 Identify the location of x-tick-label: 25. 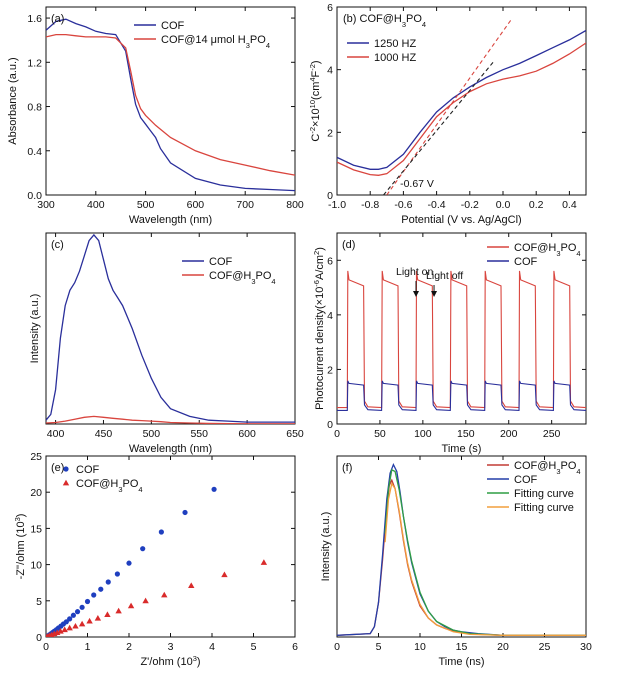
(545, 647).